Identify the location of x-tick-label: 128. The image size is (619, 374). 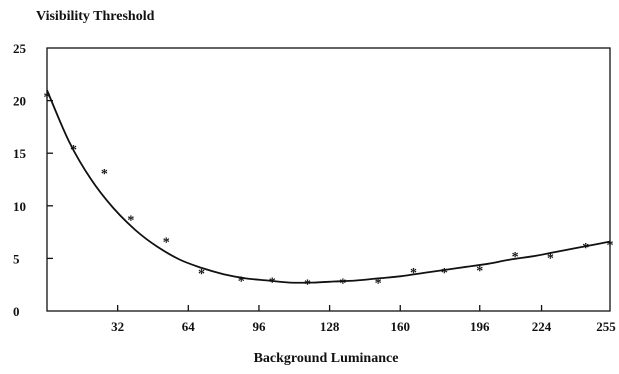
(330, 326).